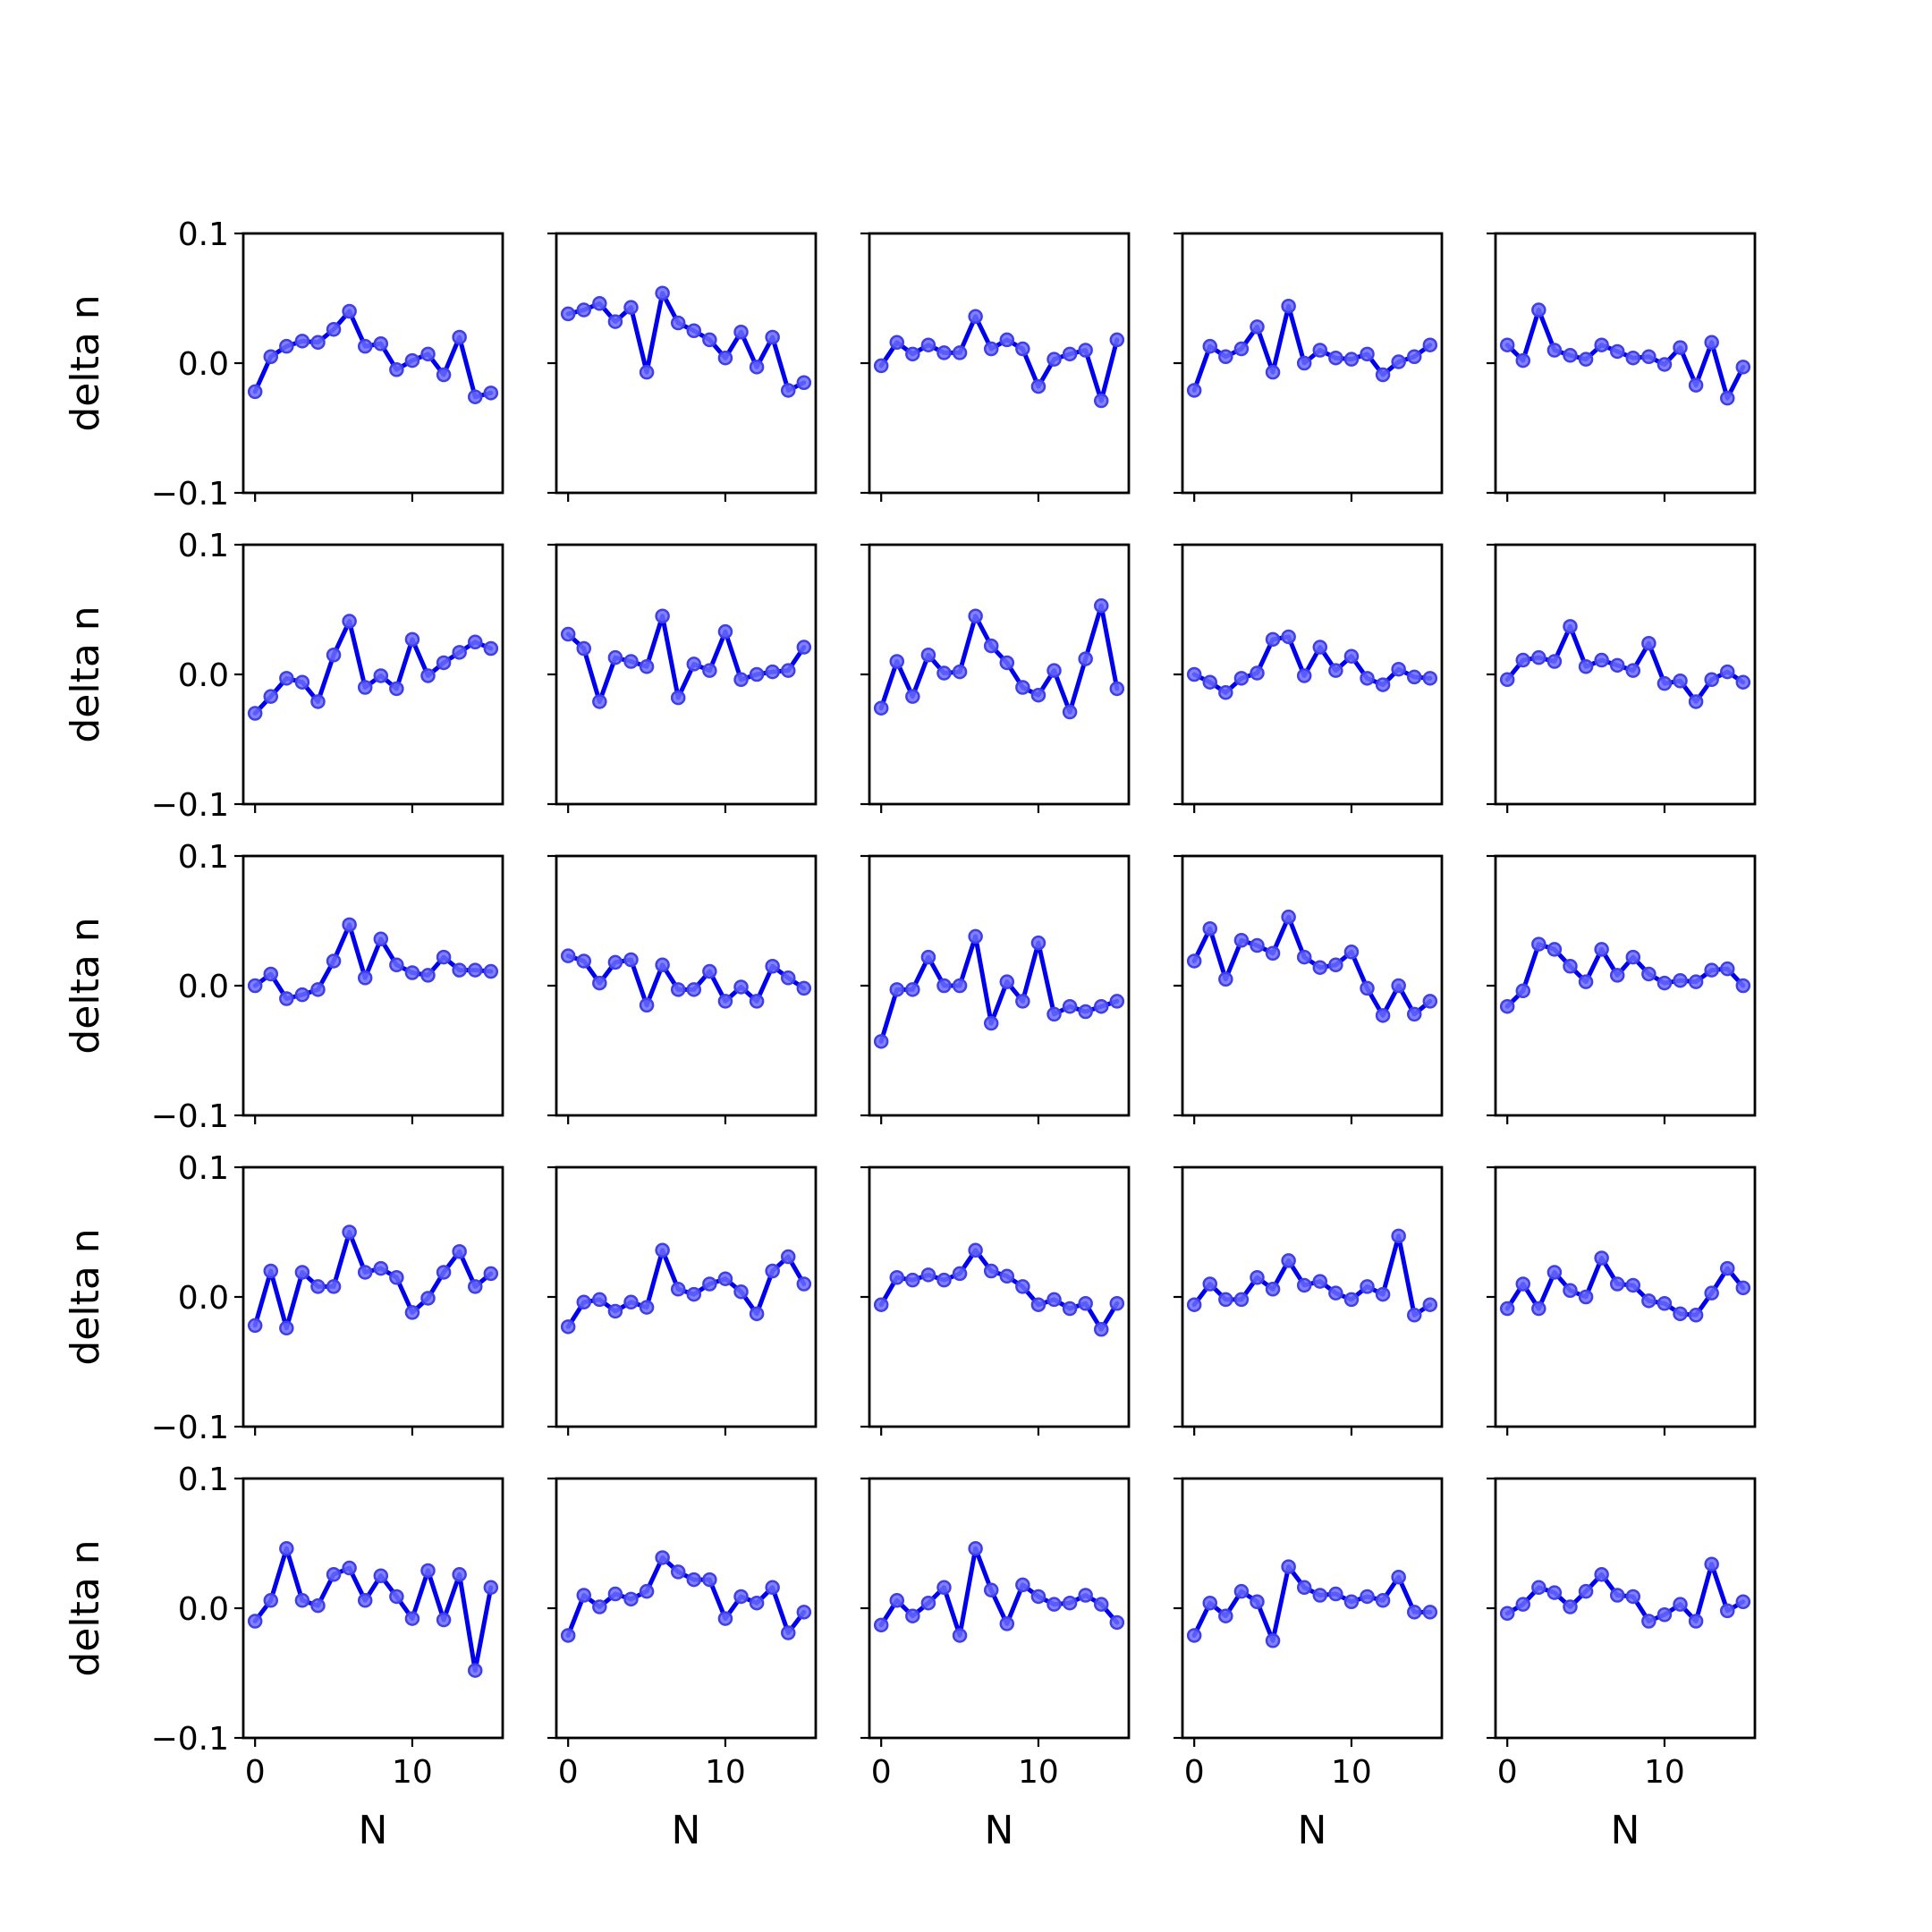 This screenshot has width=1932, height=1932. I want to click on panel-r4-c1: −0.1 0.0 0.1 delta n, so click(283, 1298).